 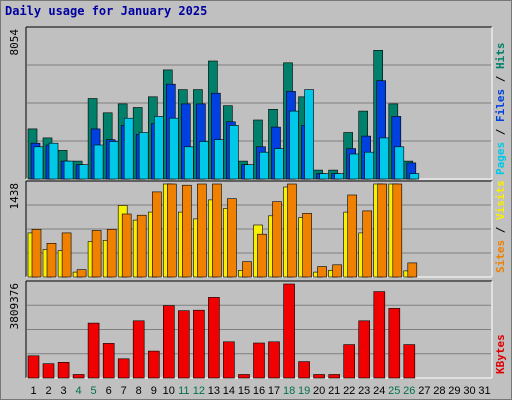 What do you see at coordinates (94, 391) in the screenshot?
I see `x-tick-label-day-5: 5` at bounding box center [94, 391].